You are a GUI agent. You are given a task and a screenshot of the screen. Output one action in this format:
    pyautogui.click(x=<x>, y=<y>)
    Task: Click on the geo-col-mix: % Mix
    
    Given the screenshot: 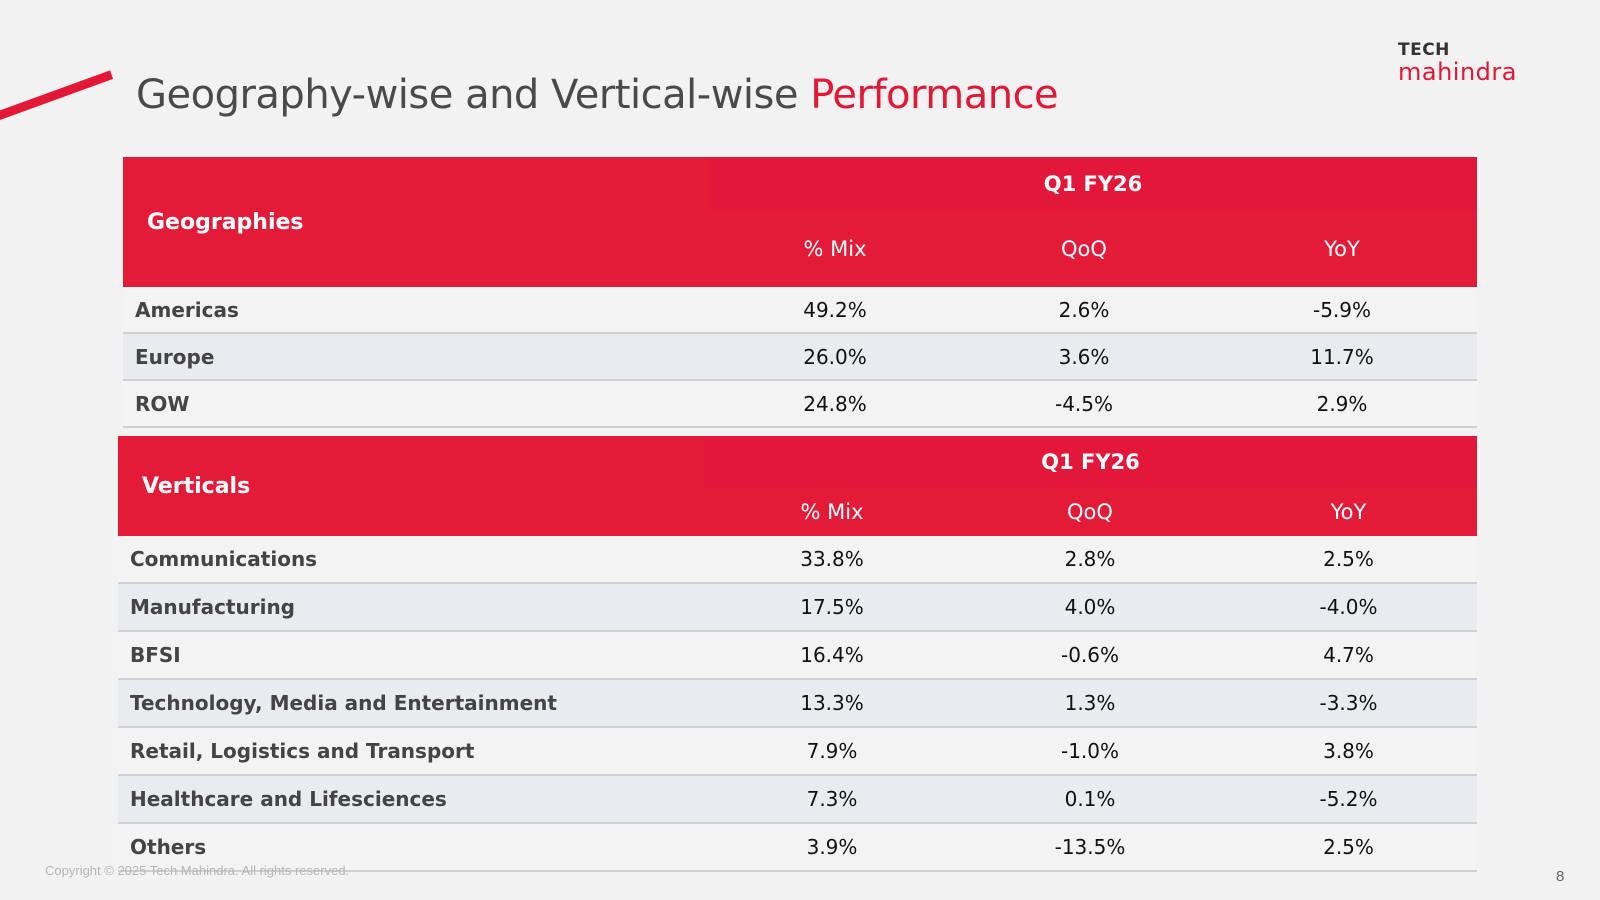 What is the action you would take?
    pyautogui.click(x=835, y=249)
    